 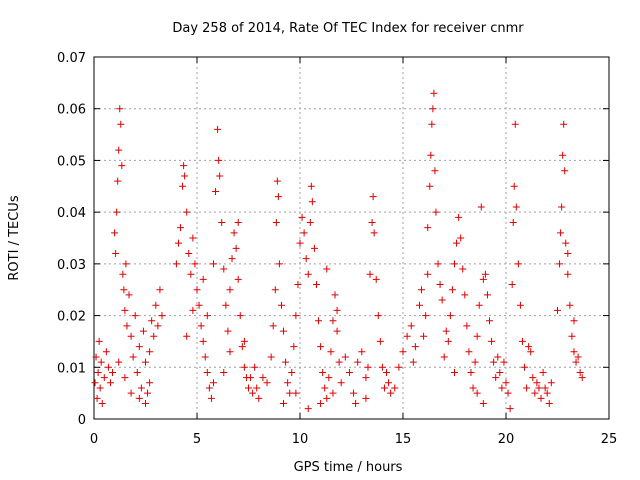 What do you see at coordinates (71, 213) in the screenshot?
I see `y-tick-label: 0.04` at bounding box center [71, 213].